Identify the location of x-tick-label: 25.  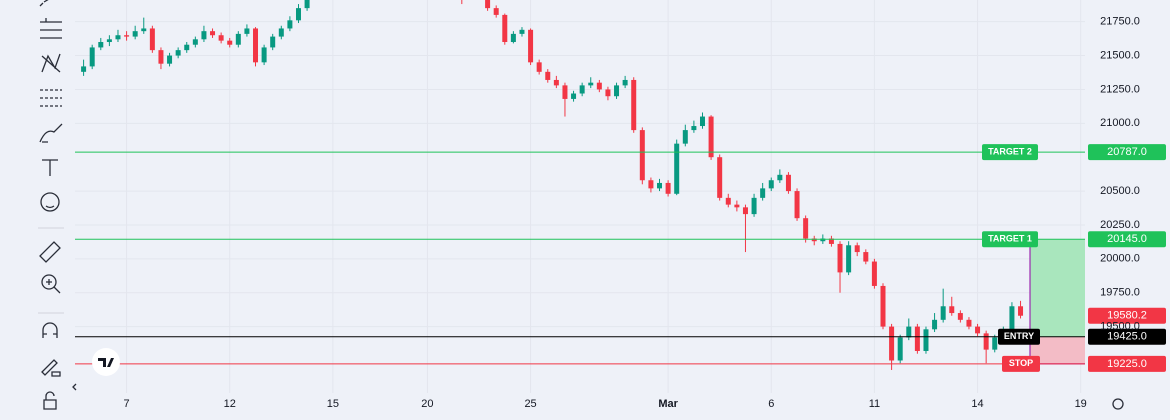
(530, 404).